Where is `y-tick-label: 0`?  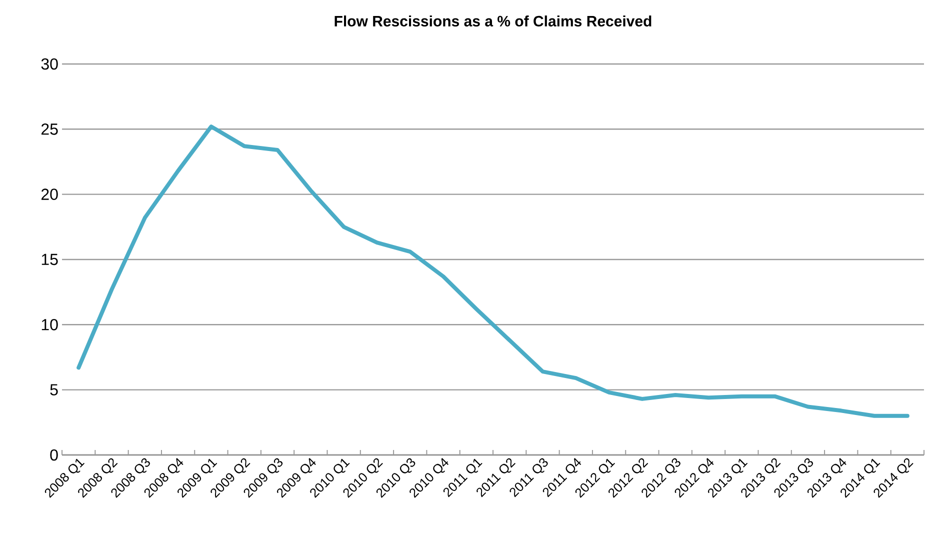
y-tick-label: 0 is located at coordinates (54, 455).